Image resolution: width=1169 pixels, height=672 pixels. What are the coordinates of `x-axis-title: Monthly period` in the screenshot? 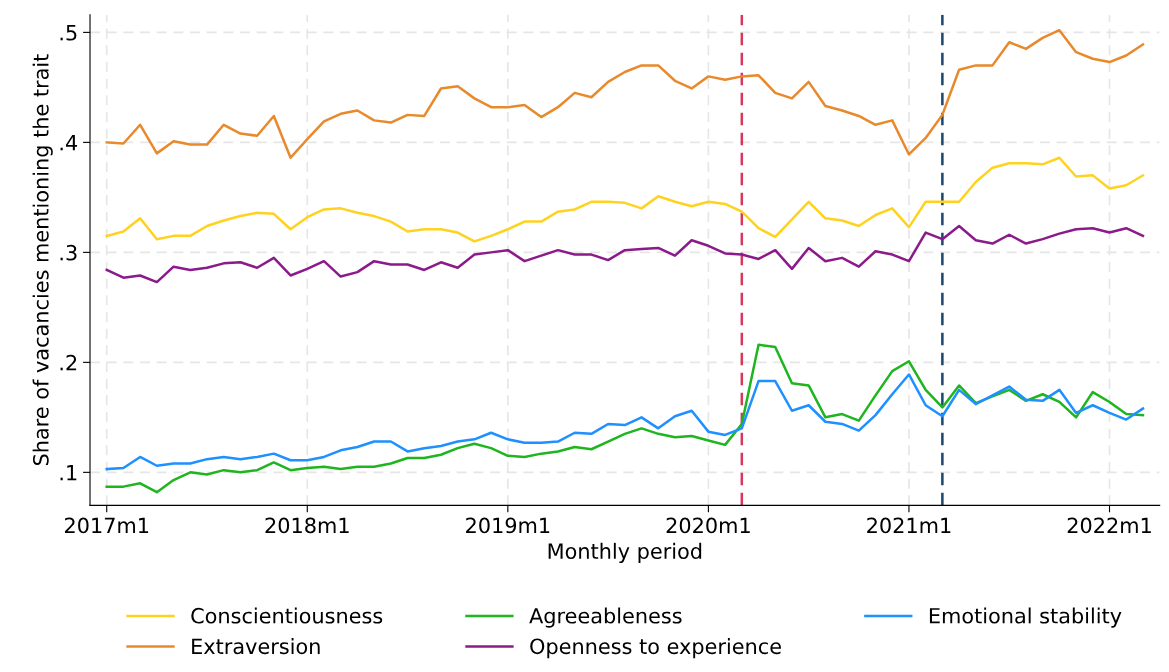 It's located at (625, 553).